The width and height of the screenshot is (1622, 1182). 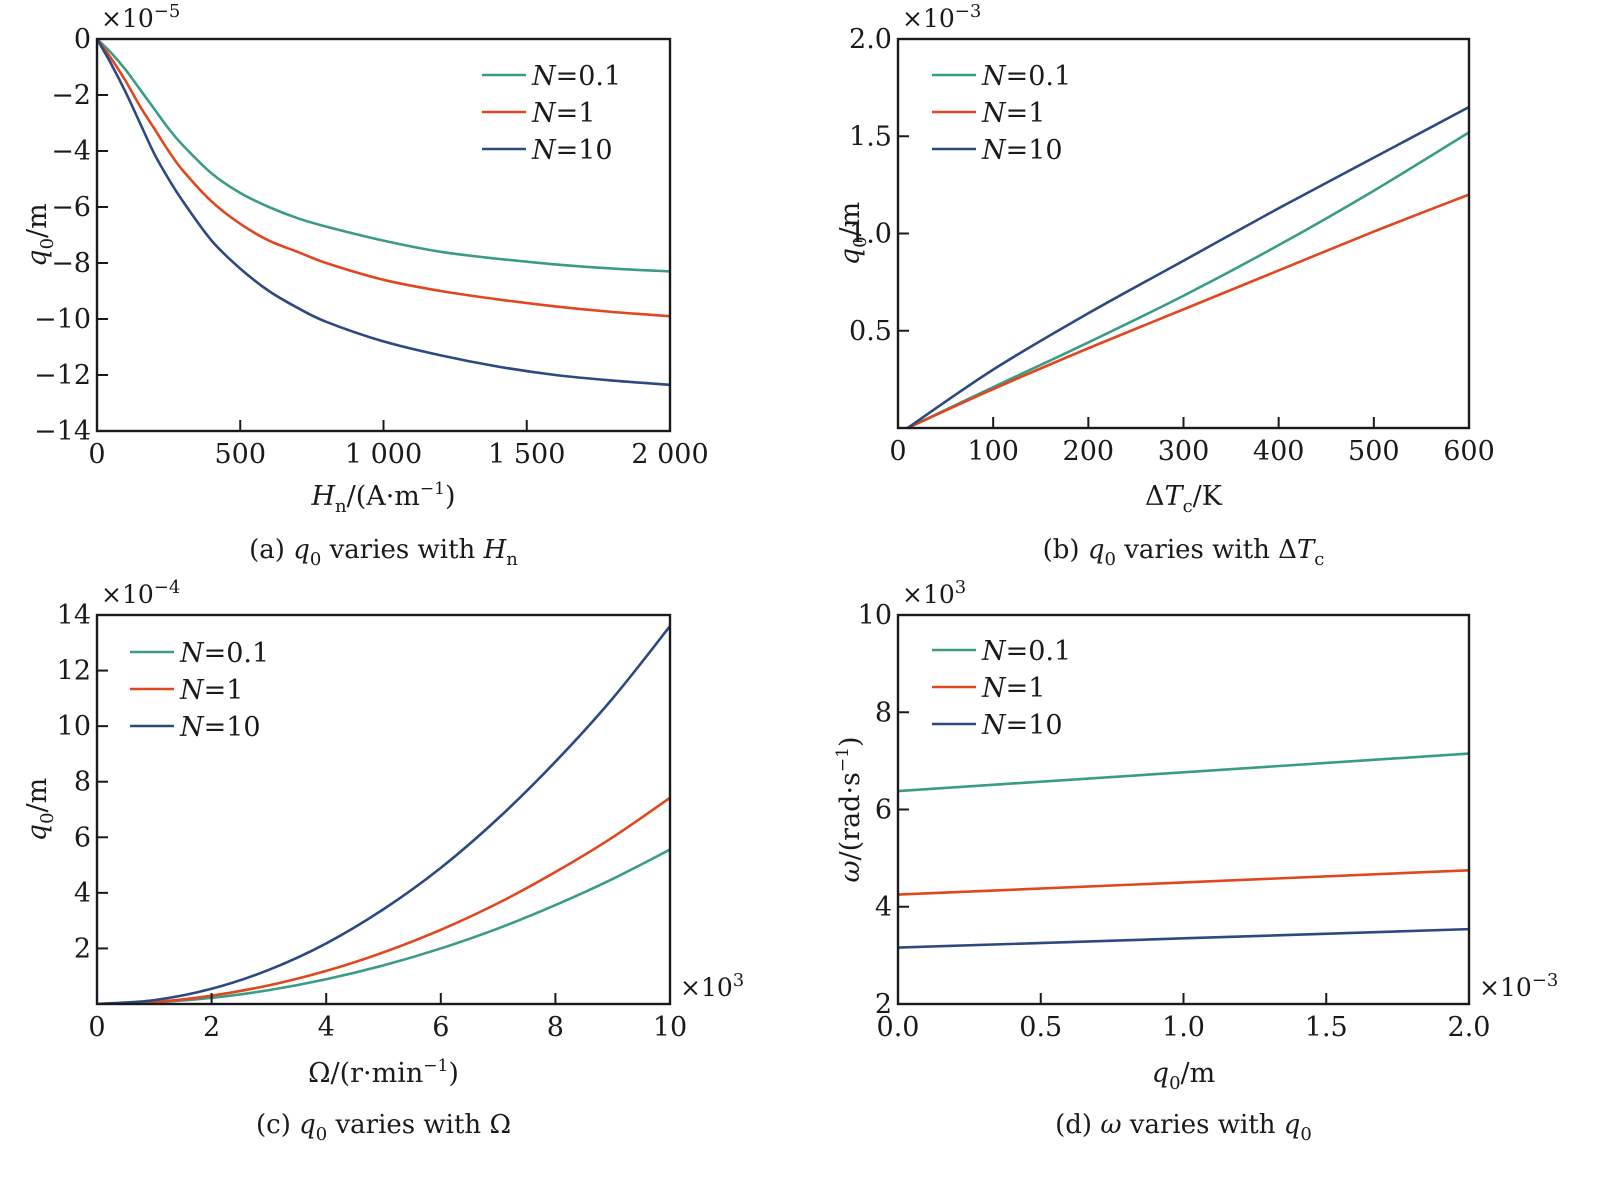 What do you see at coordinates (140, 17) in the screenshot?
I see `y-multiplier: ×10⁻⁵` at bounding box center [140, 17].